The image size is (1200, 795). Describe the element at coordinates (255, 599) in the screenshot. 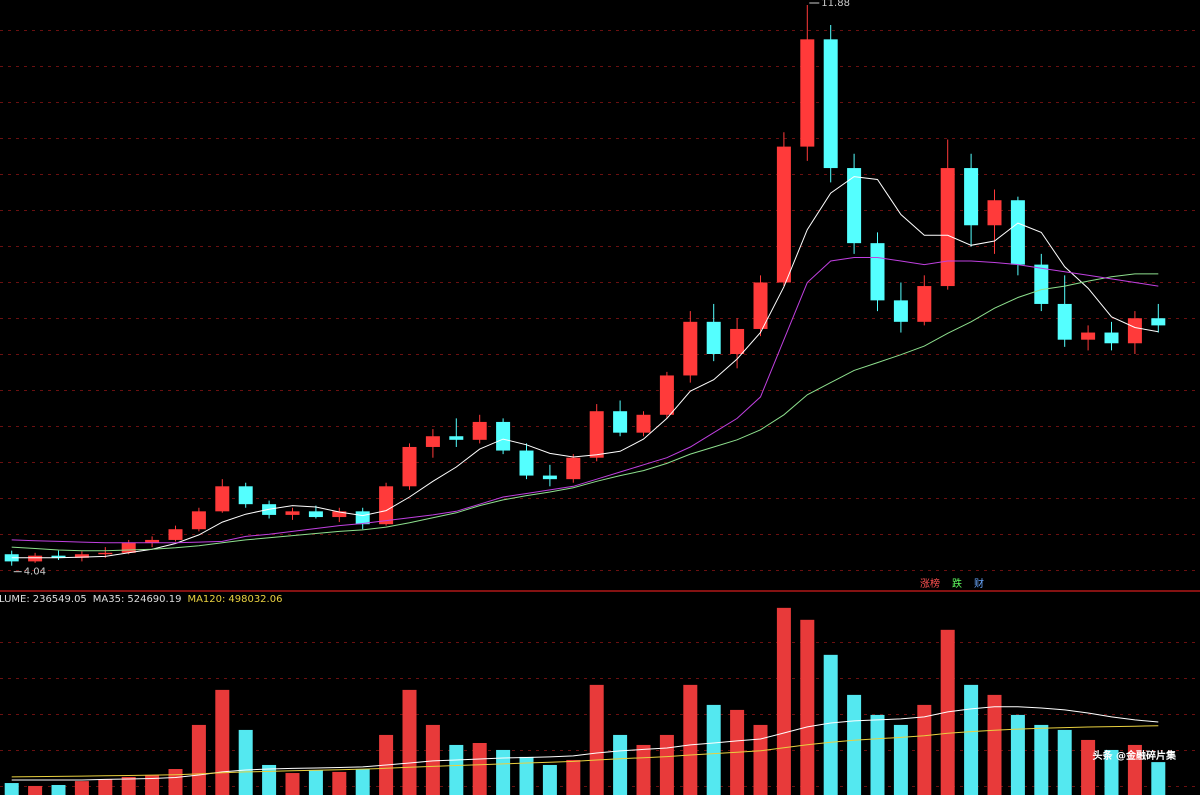

I see `volume-header-part: 498032.06` at that location.